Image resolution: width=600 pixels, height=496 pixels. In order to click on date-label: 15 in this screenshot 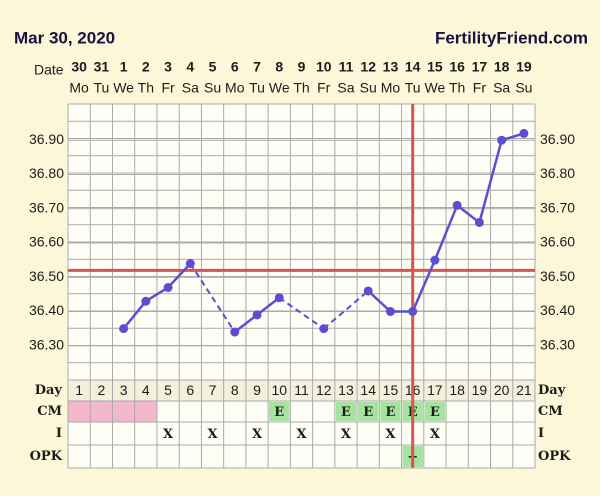, I will do `click(435, 67)`.